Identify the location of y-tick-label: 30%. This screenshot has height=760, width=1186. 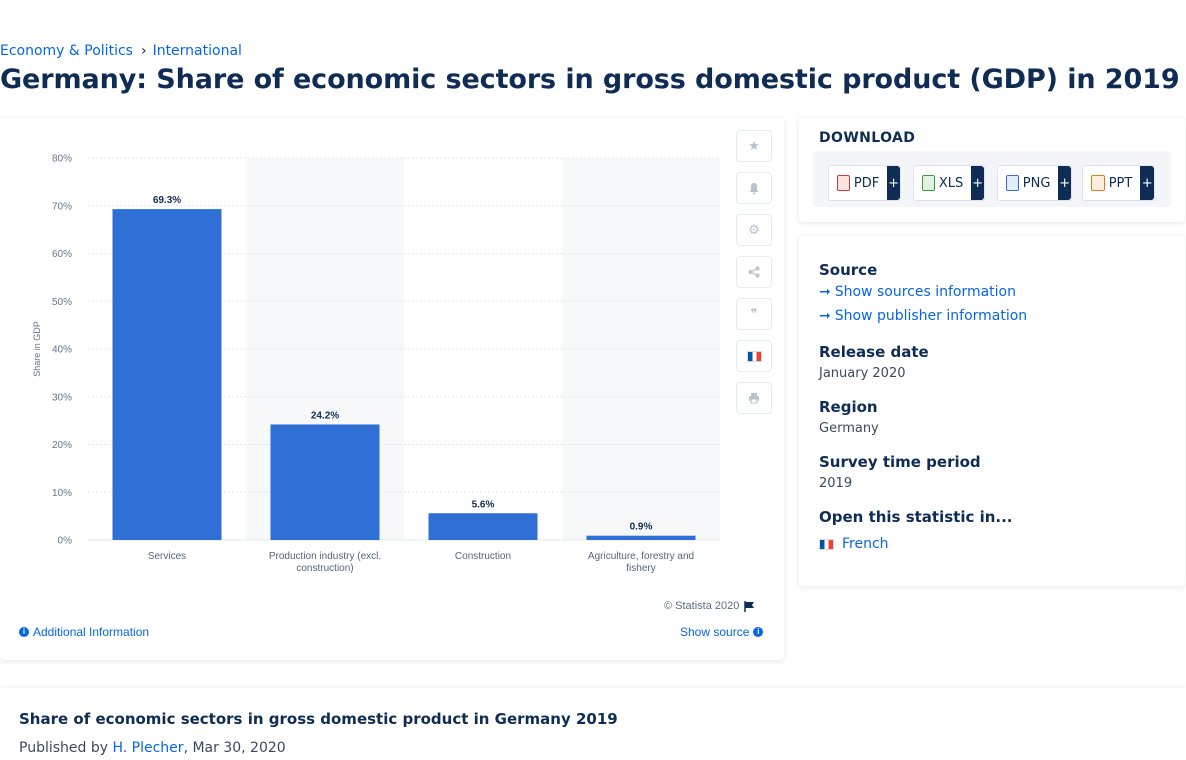
(62, 397).